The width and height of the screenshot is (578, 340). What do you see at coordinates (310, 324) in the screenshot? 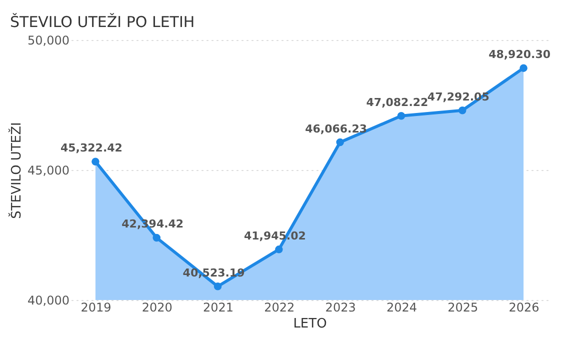
I see `x-axis-title: LETO` at bounding box center [310, 324].